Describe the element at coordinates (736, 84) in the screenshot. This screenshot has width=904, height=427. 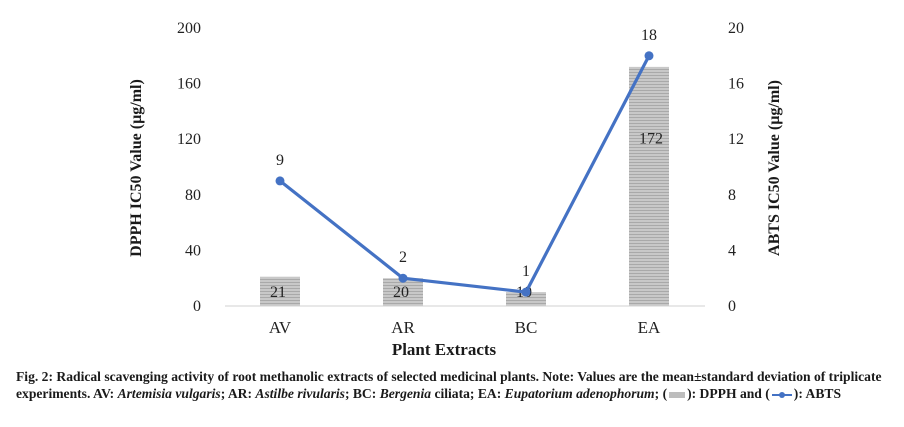
I see `right-tick-16: 16` at that location.